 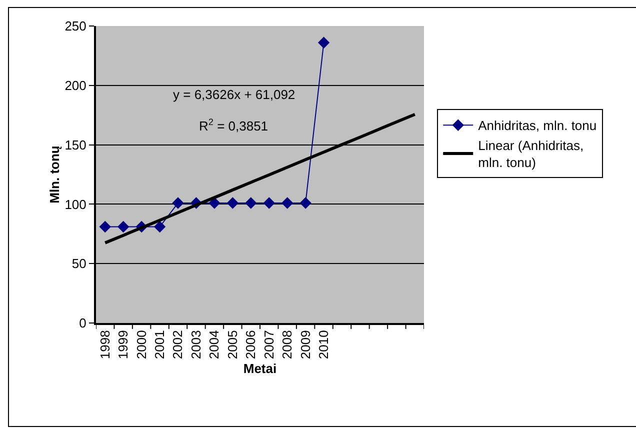 What do you see at coordinates (160, 345) in the screenshot?
I see `x-tick-label: 2001` at bounding box center [160, 345].